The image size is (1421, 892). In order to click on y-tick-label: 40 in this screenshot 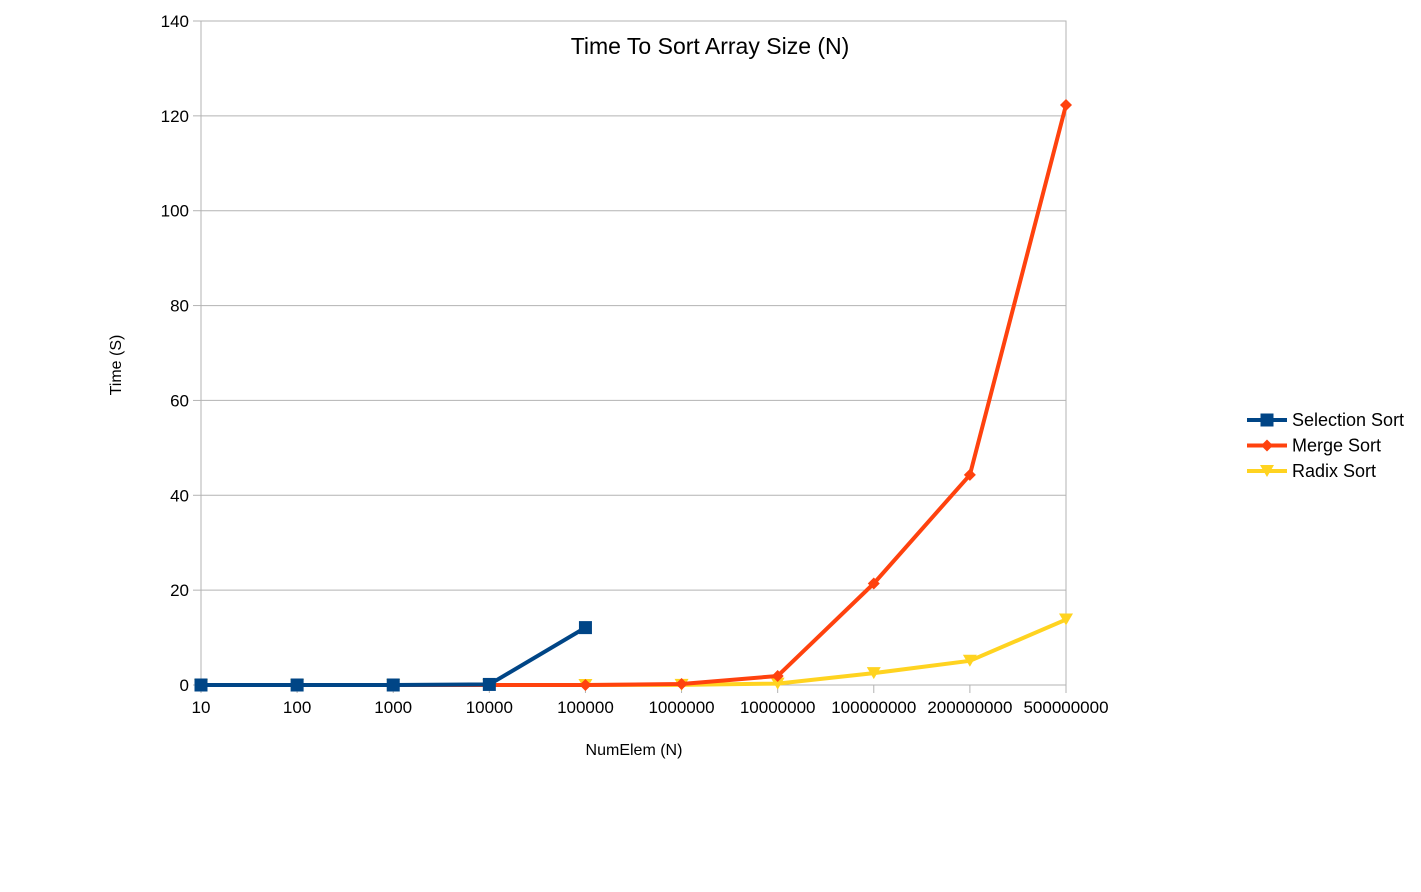, I will do `click(179, 495)`.